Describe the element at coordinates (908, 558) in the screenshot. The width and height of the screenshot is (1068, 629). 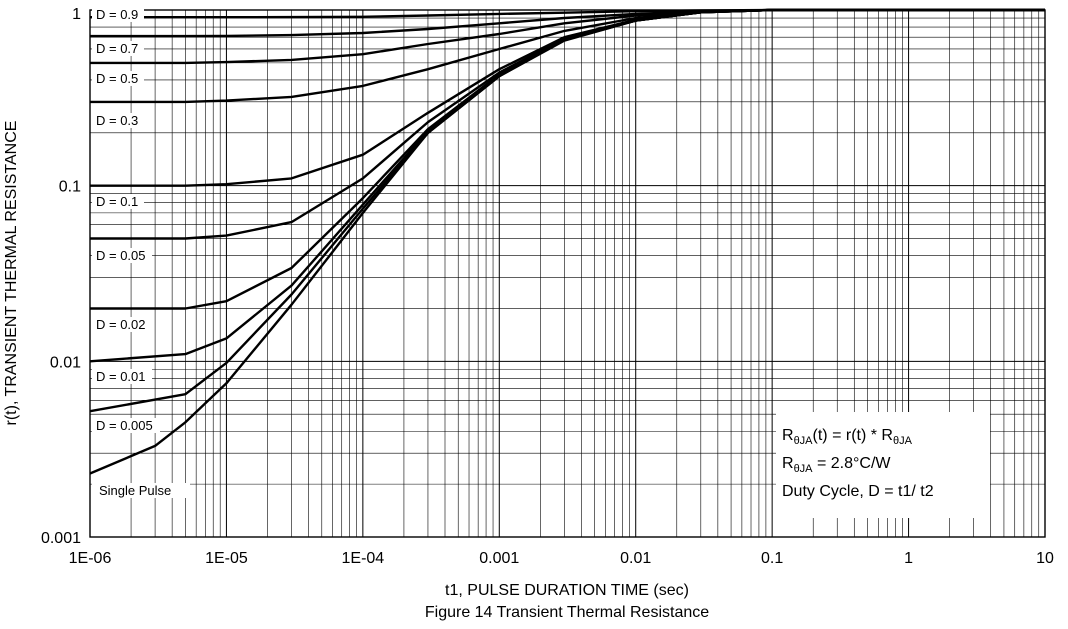
I see `x-tick-label: 1` at that location.